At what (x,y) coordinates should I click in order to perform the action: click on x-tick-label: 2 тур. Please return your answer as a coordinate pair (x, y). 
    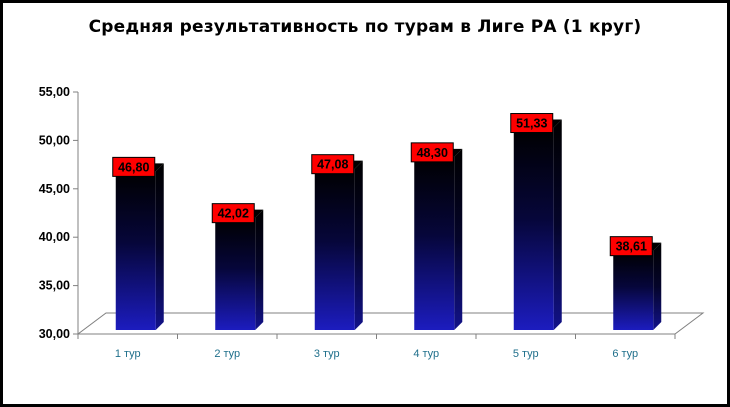
    Looking at the image, I should click on (227, 354).